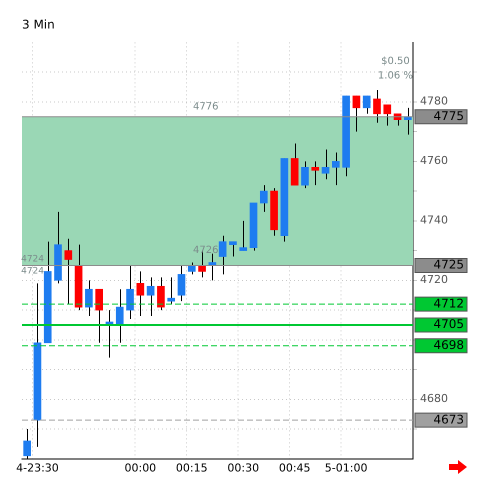  What do you see at coordinates (448, 115) in the screenshot?
I see `ref-line-label: 4775` at bounding box center [448, 115].